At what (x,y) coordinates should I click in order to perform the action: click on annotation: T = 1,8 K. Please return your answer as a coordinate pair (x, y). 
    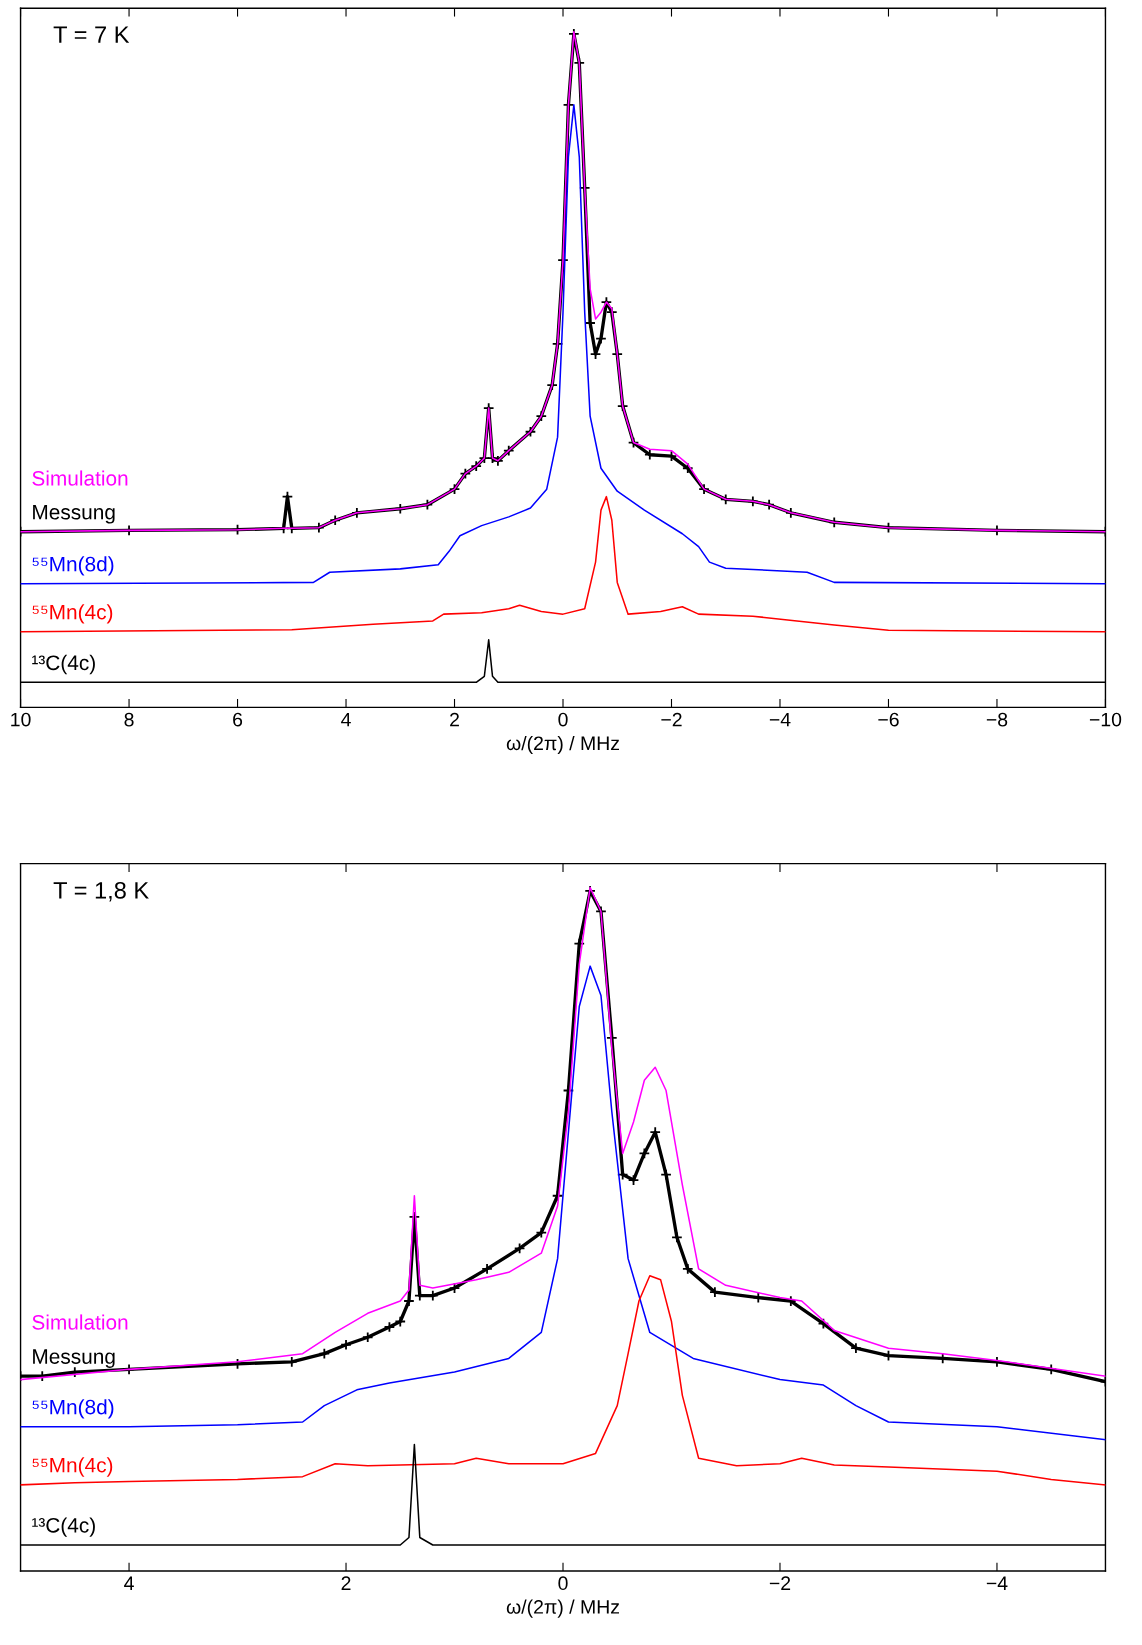
    Looking at the image, I should click on (101, 891).